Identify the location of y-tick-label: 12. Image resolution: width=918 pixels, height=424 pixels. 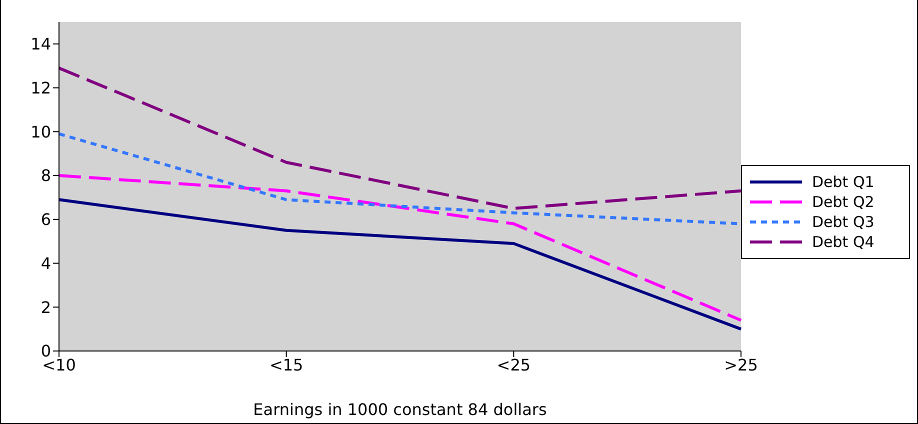
(40, 88).